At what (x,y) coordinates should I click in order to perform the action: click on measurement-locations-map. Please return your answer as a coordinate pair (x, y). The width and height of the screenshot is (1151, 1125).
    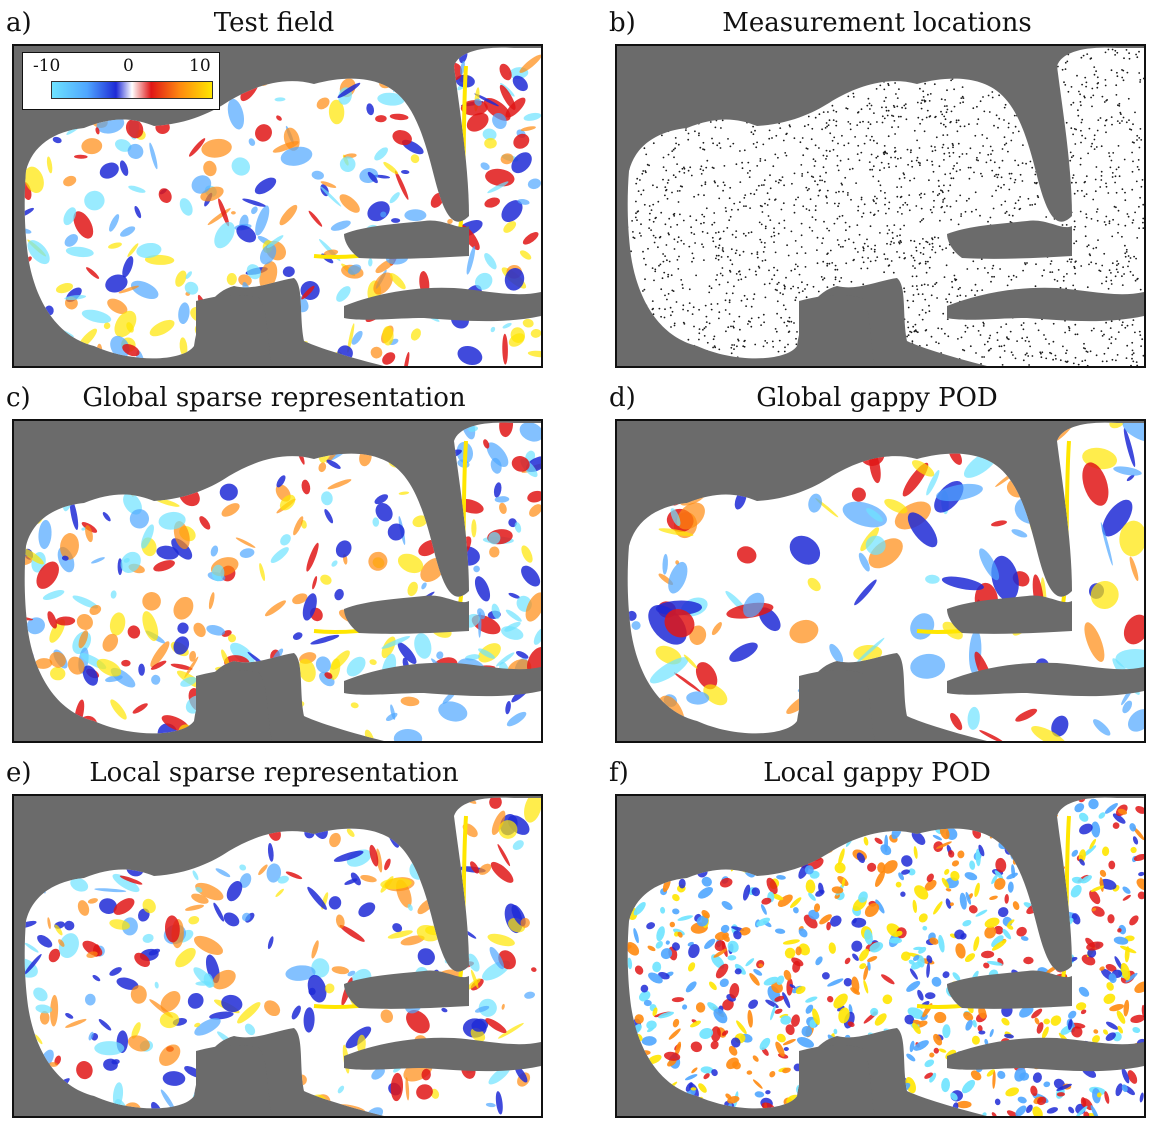
    Looking at the image, I should click on (880, 206).